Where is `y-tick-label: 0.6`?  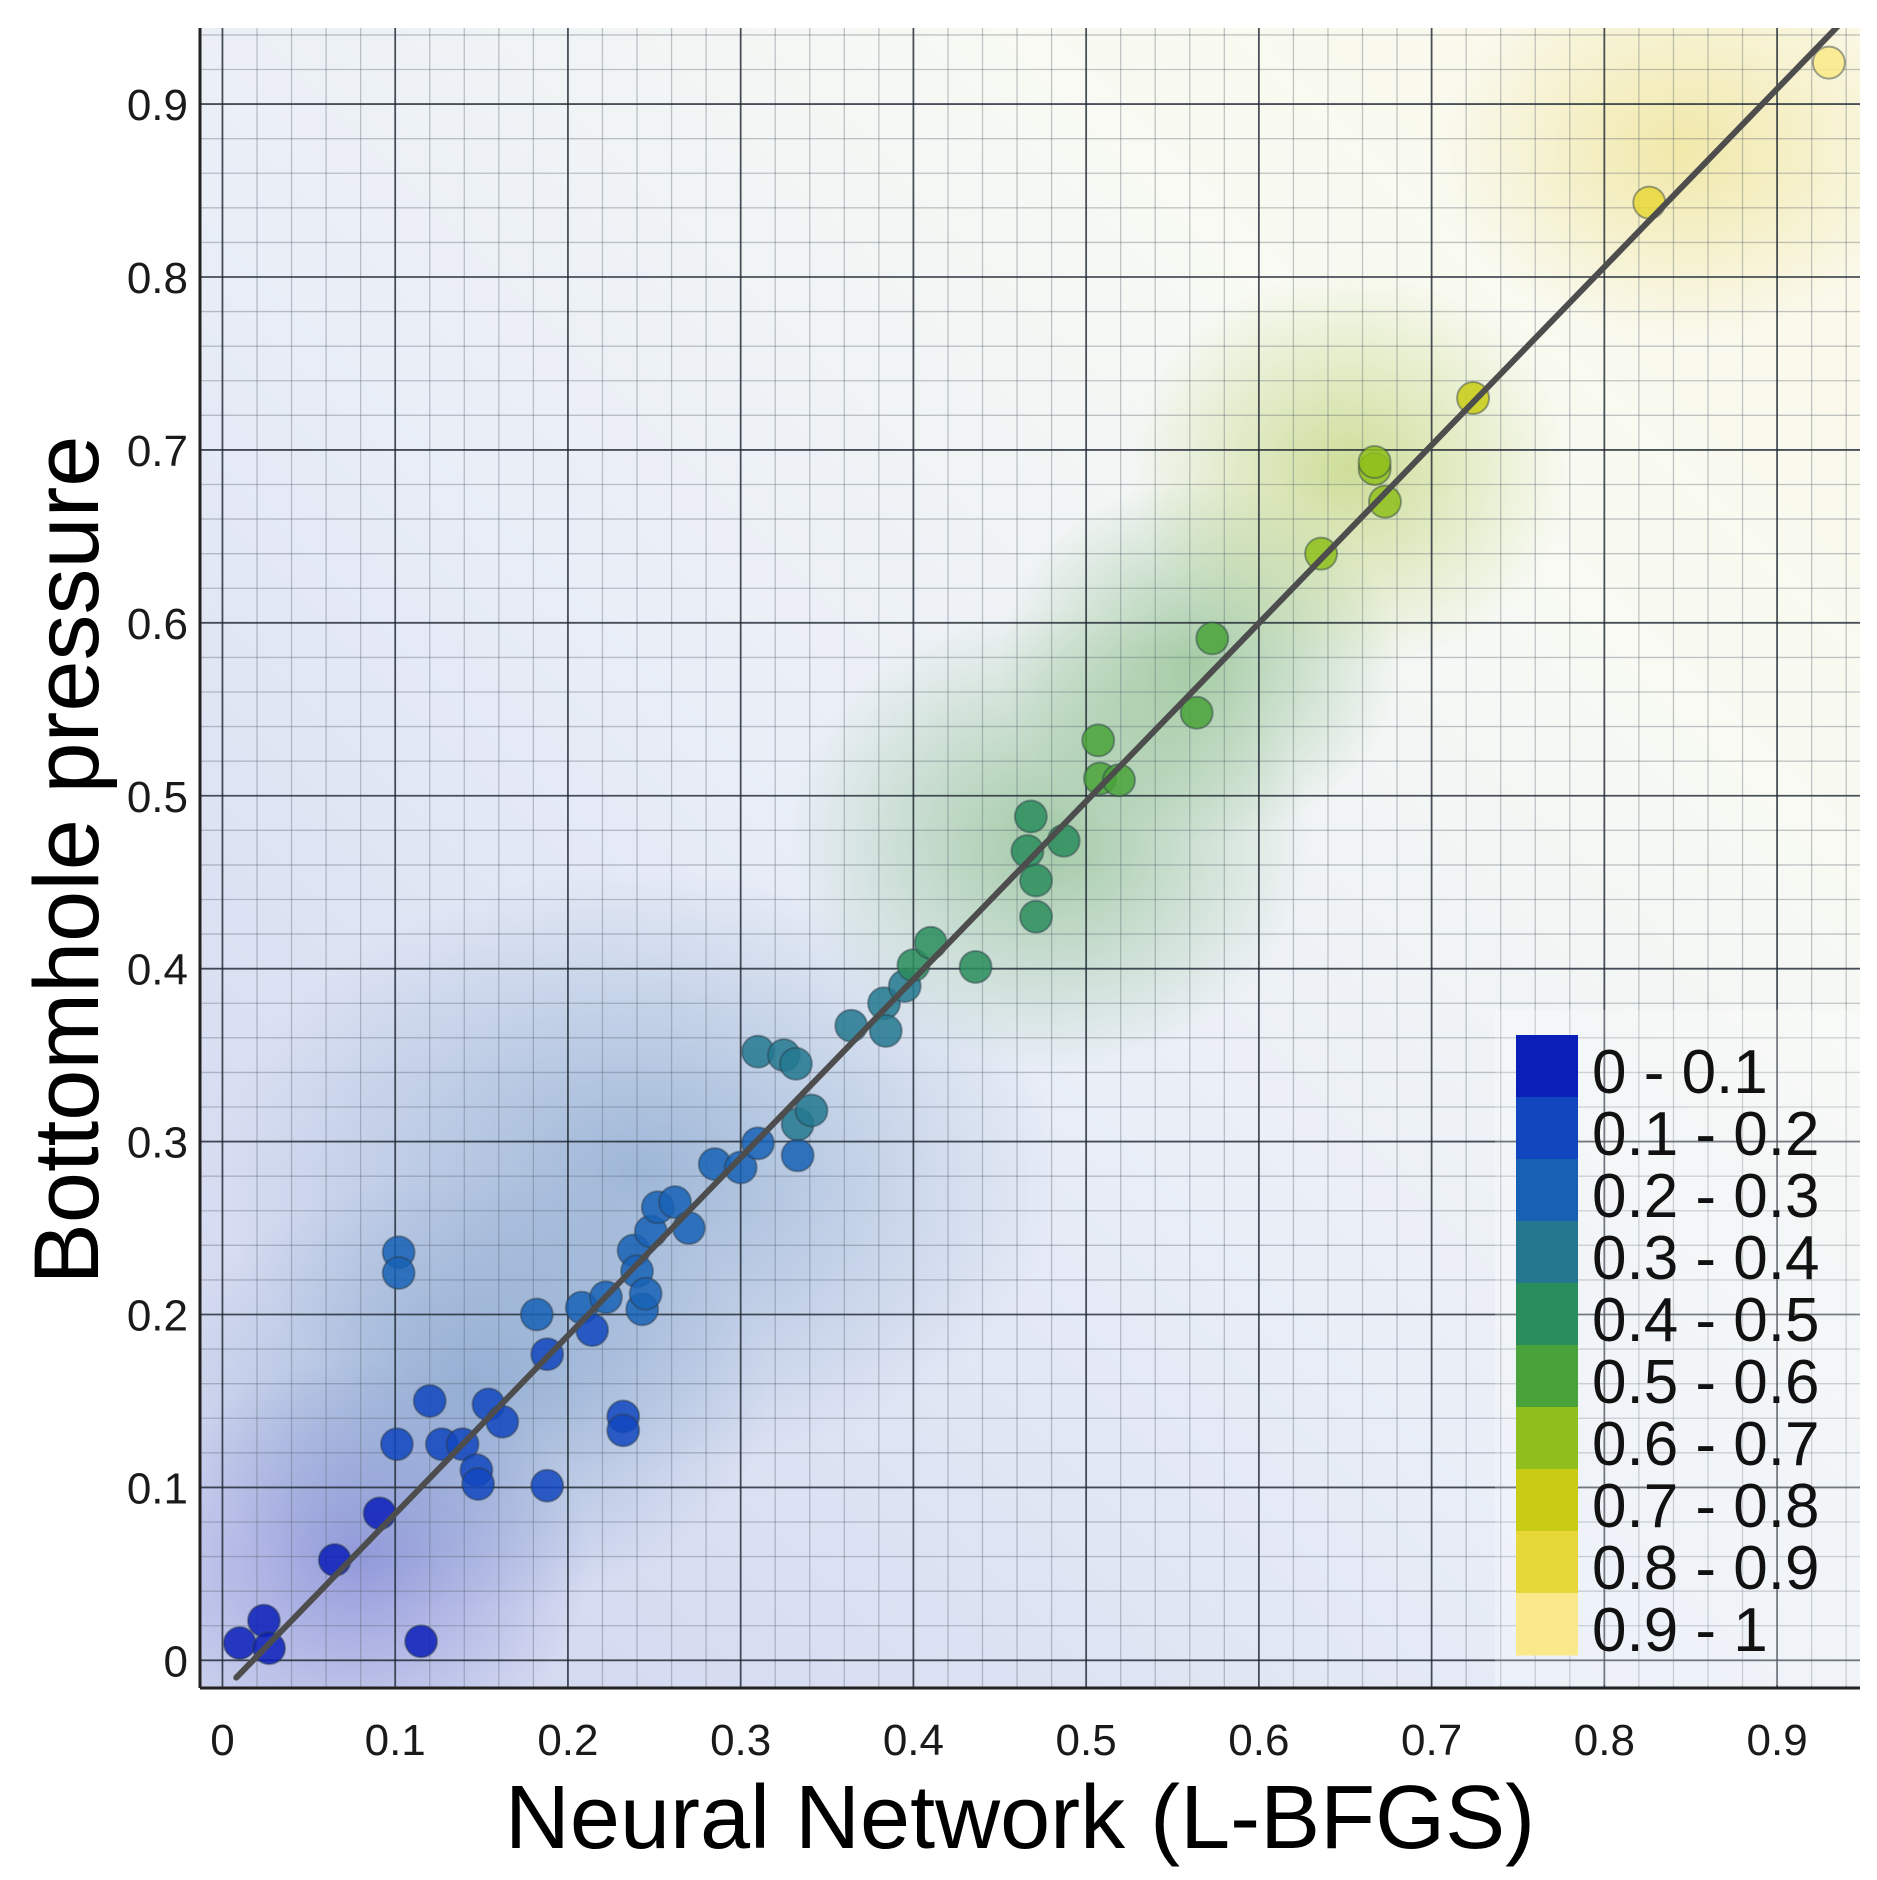 y-tick-label: 0.6 is located at coordinates (157, 624).